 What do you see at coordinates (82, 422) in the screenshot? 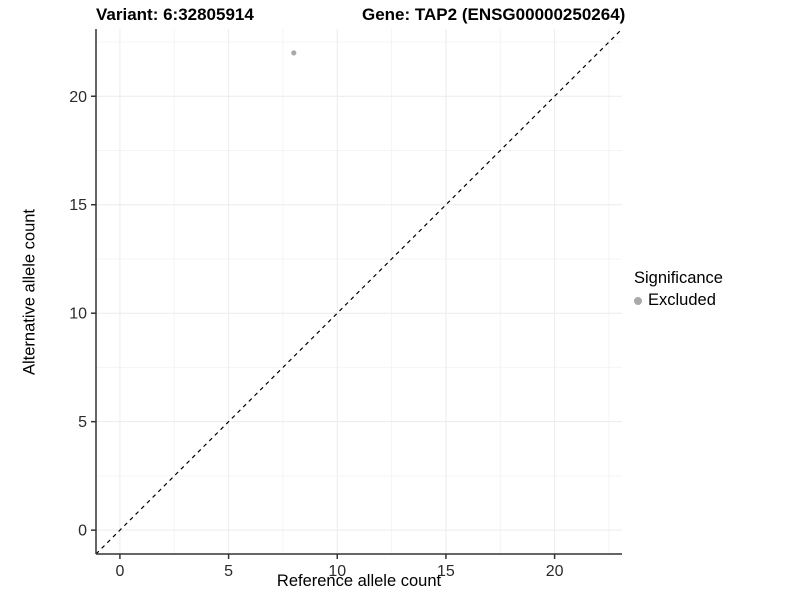
I see `y-tick-label: 5` at bounding box center [82, 422].